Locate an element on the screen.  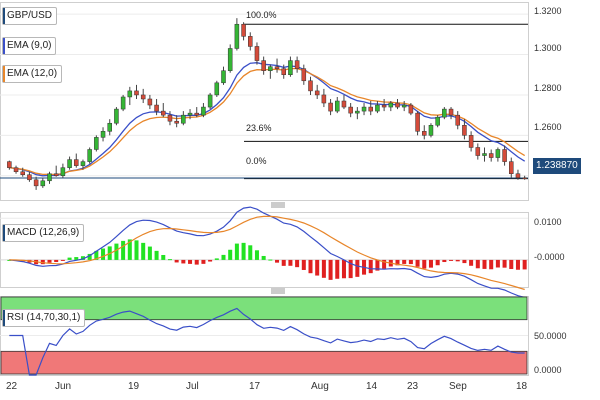
ema12-label: EMA (12,0) is located at coordinates (32, 74).